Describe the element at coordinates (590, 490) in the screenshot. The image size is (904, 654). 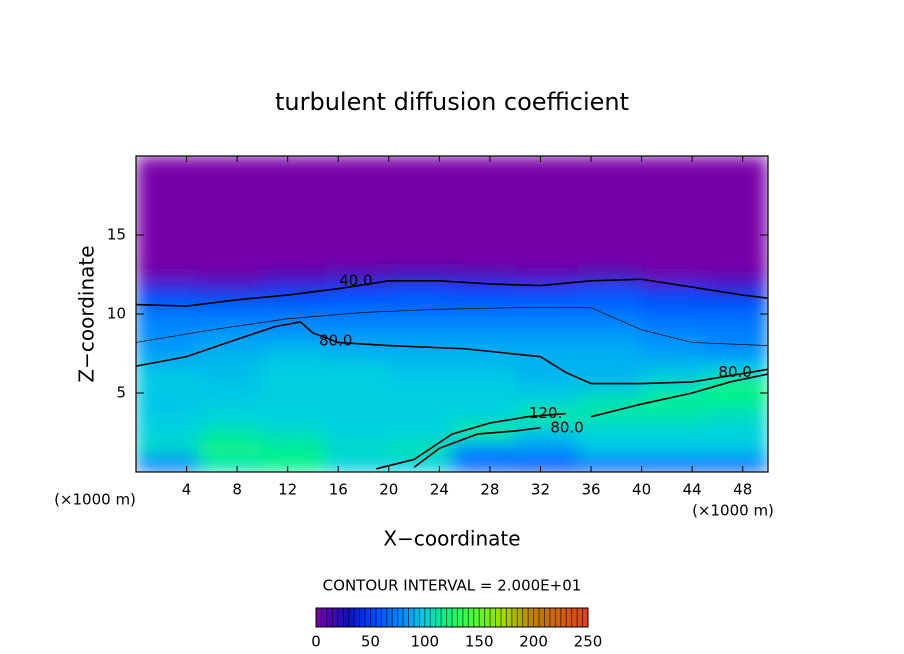
I see `x-tick-label: 36` at that location.